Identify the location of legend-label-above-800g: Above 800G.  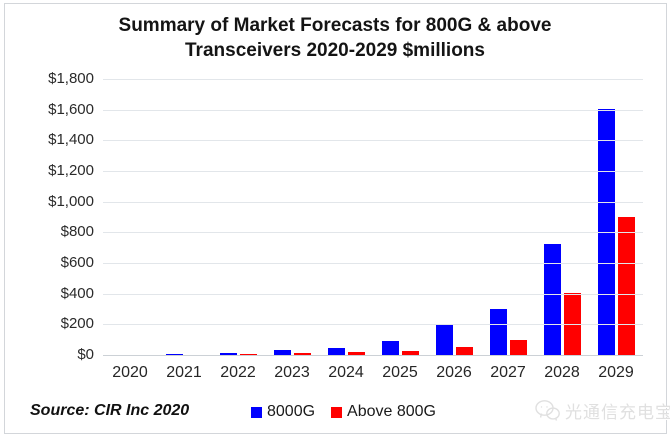
(391, 411).